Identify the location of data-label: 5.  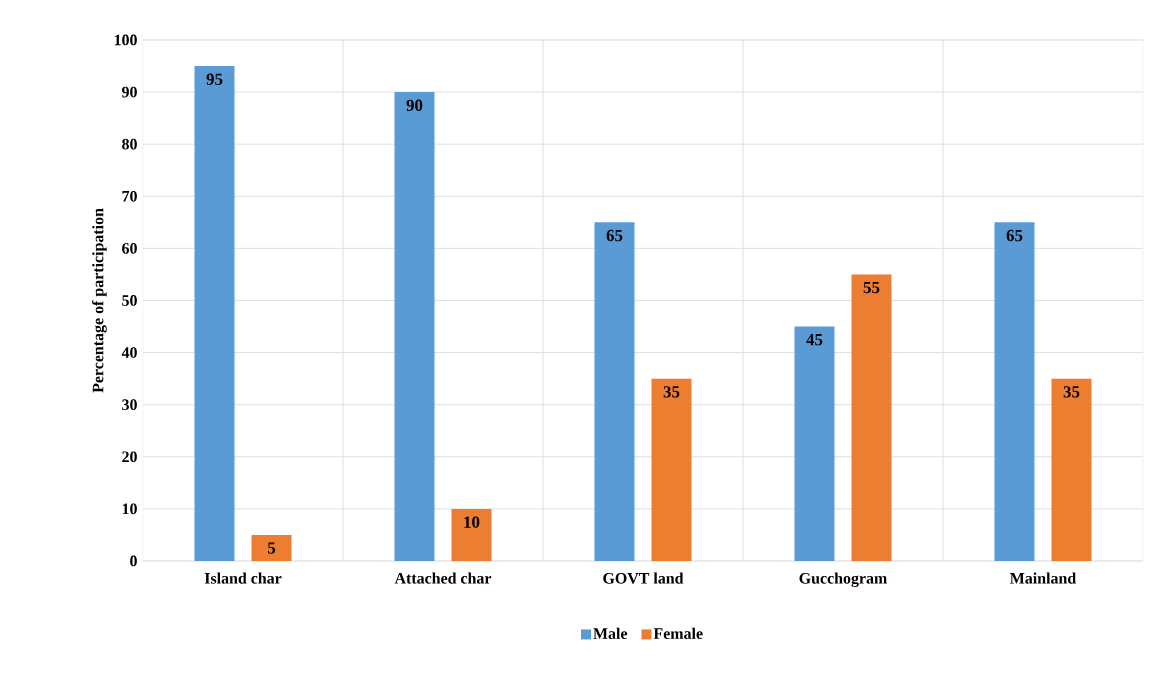
(271, 548).